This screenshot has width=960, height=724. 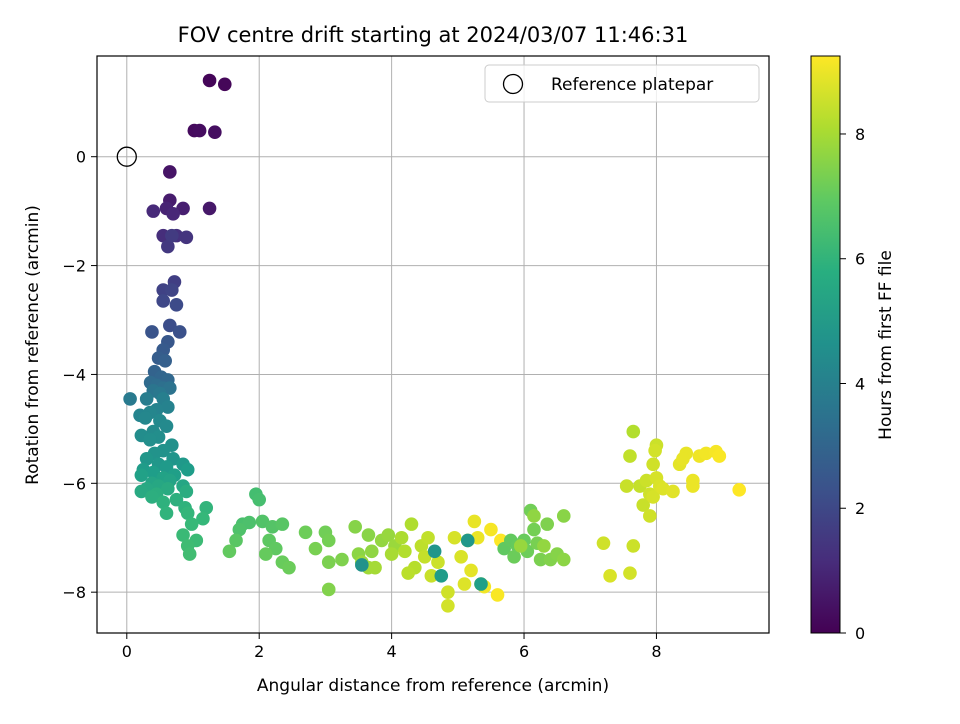 What do you see at coordinates (656, 651) in the screenshot?
I see `x-tick-label: 8` at bounding box center [656, 651].